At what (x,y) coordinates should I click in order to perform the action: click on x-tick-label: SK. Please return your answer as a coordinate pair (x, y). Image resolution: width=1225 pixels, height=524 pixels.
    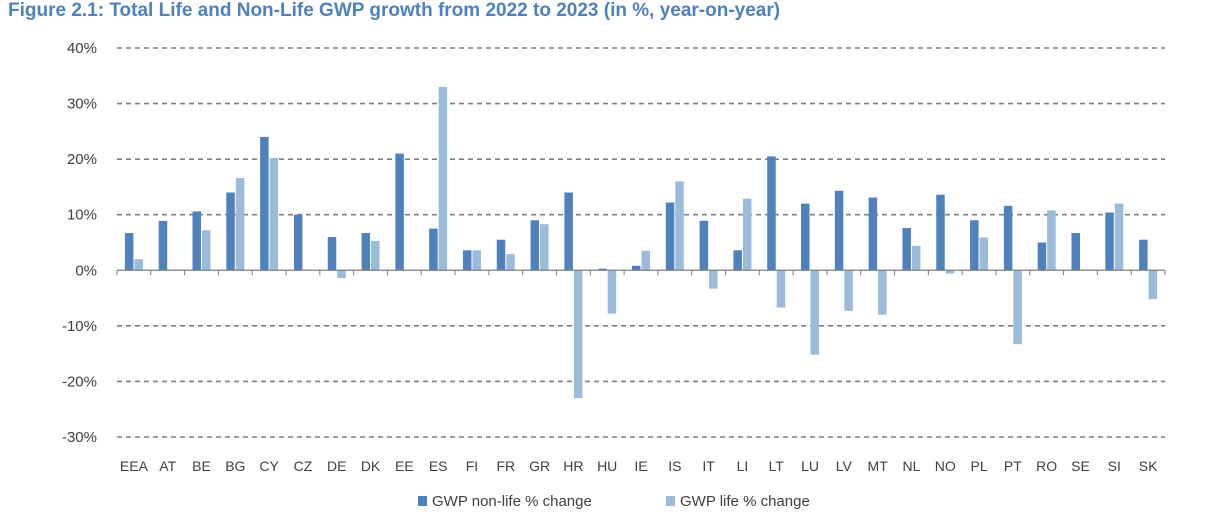
    Looking at the image, I should click on (1148, 466).